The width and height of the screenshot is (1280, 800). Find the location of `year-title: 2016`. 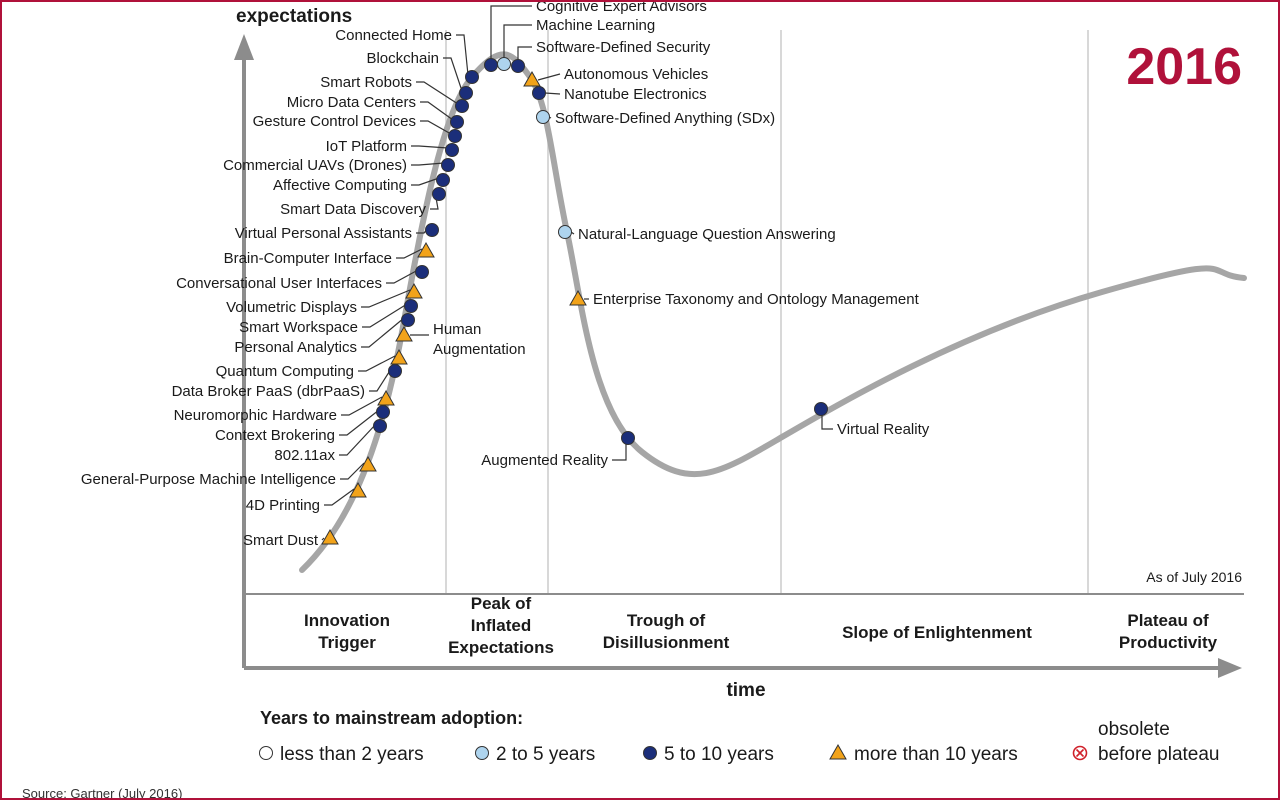

year-title: 2016 is located at coordinates (1184, 67).